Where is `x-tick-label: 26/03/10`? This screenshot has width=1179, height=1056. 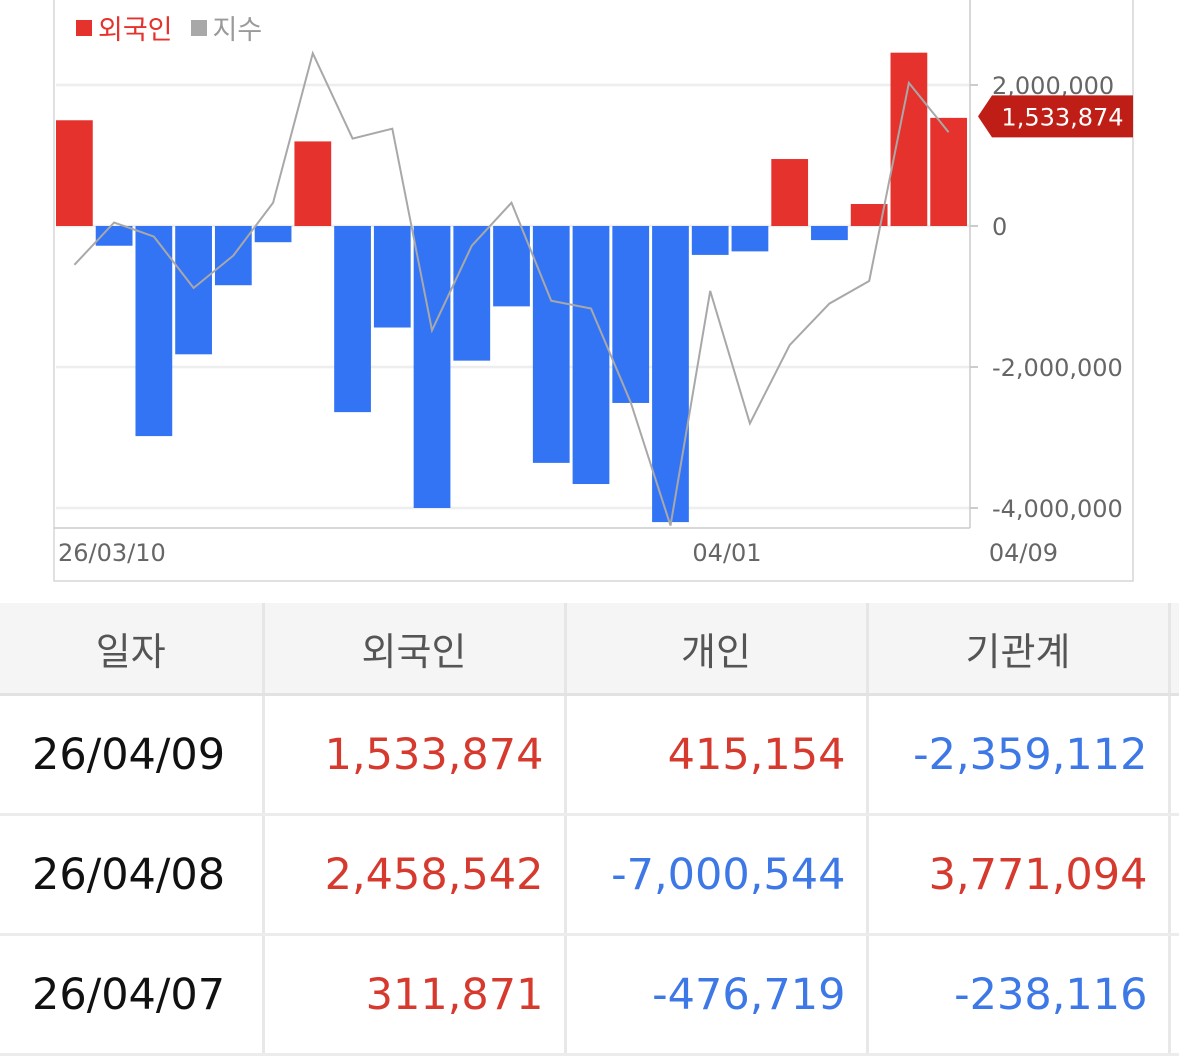
x-tick-label: 26/03/10 is located at coordinates (112, 553).